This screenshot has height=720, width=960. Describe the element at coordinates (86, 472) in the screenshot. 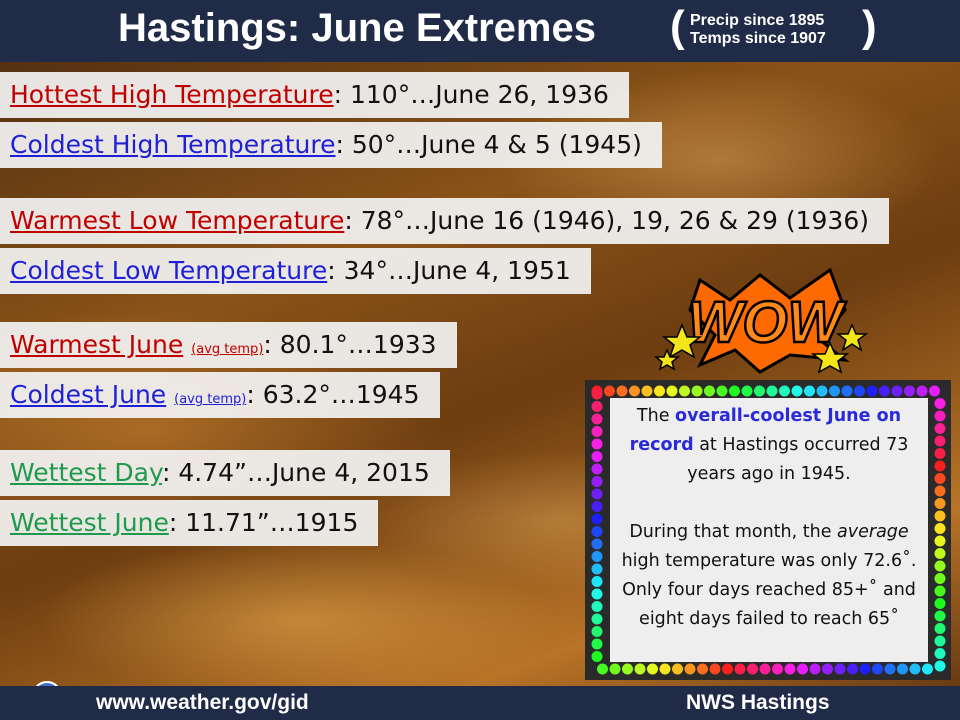

I see `record-label: Wettest Day` at that location.